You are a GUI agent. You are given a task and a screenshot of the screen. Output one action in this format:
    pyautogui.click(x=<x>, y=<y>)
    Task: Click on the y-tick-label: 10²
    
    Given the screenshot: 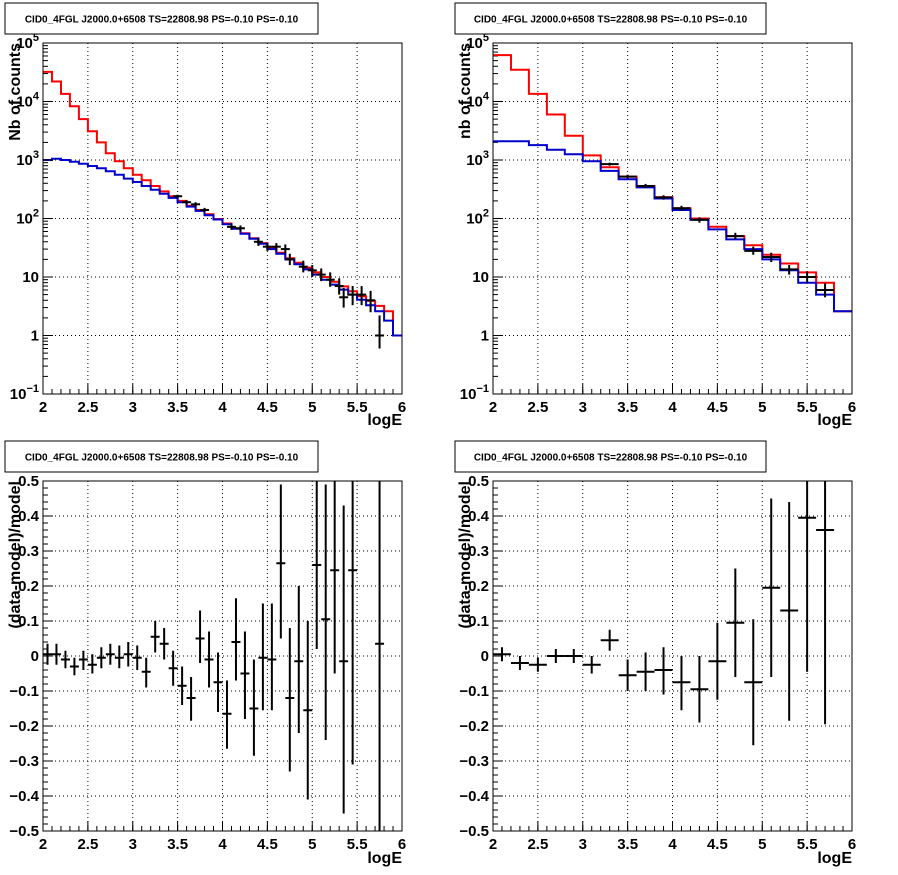 What is the action you would take?
    pyautogui.click(x=27, y=218)
    